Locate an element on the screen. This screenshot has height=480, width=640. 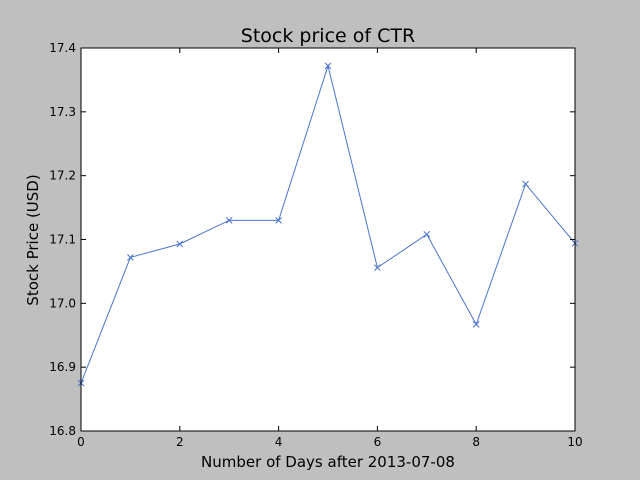
y-tick-label: 17.0 is located at coordinates (62, 303).